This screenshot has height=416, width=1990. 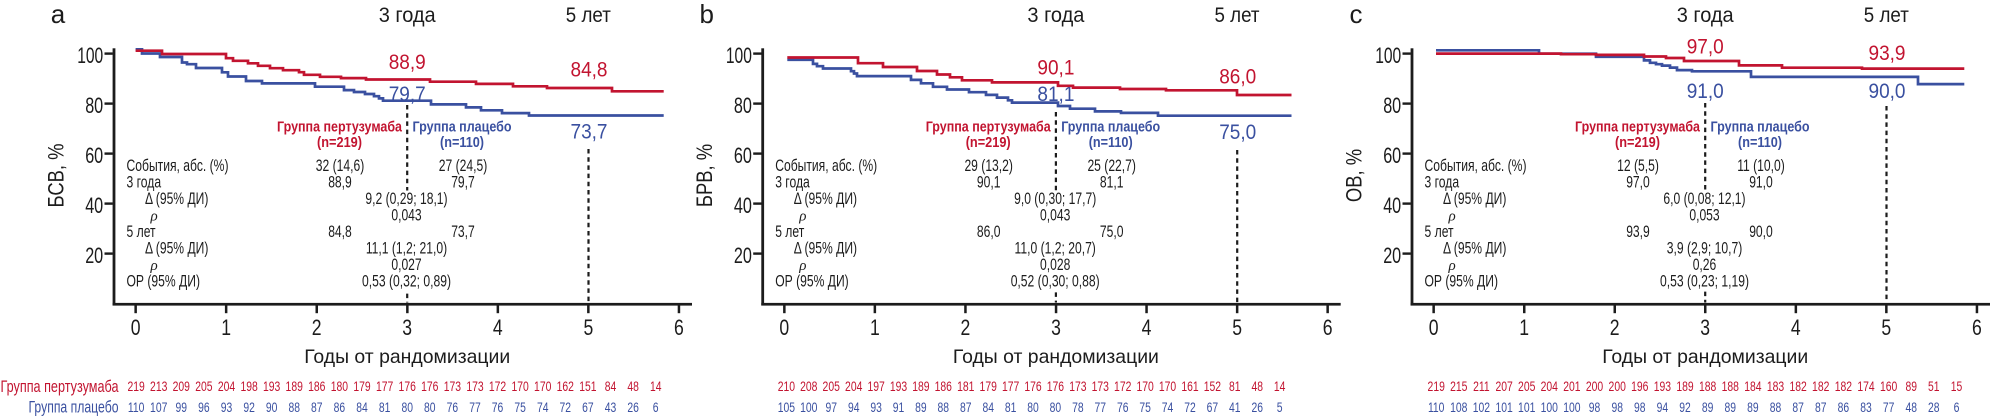 What do you see at coordinates (988, 166) in the screenshot?
I see `svg-text: 29 (13,2)` at bounding box center [988, 166].